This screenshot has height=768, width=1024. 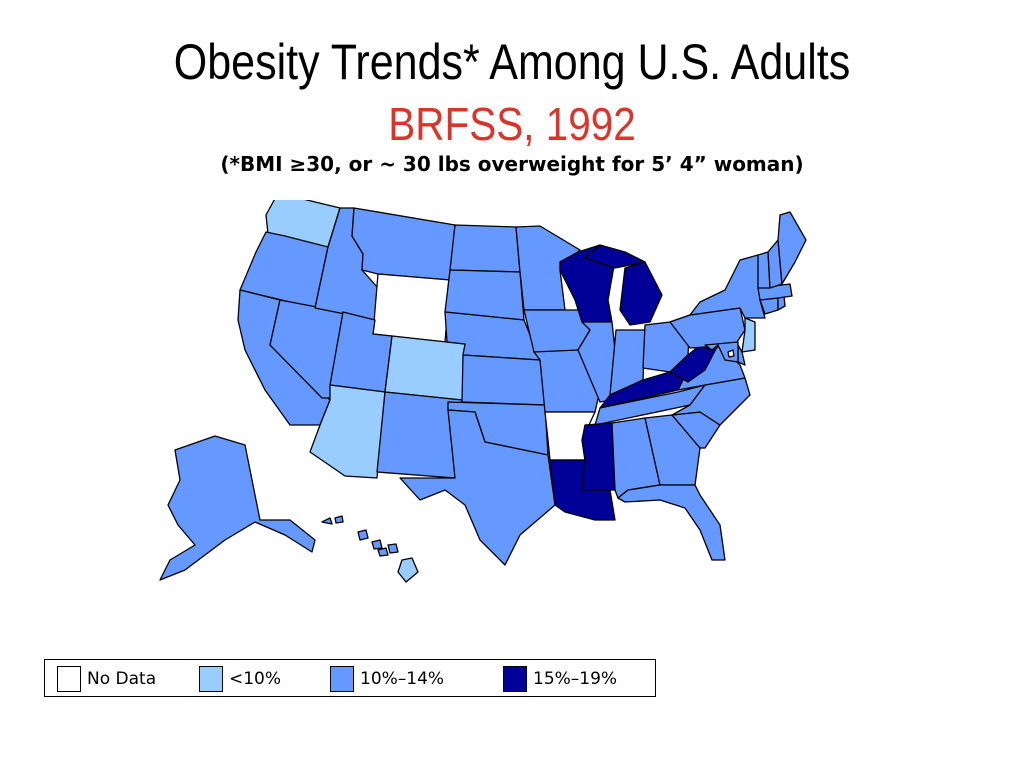 I want to click on map-legend: No Data <10% 10%–14% 15%–19%, so click(x=350, y=678).